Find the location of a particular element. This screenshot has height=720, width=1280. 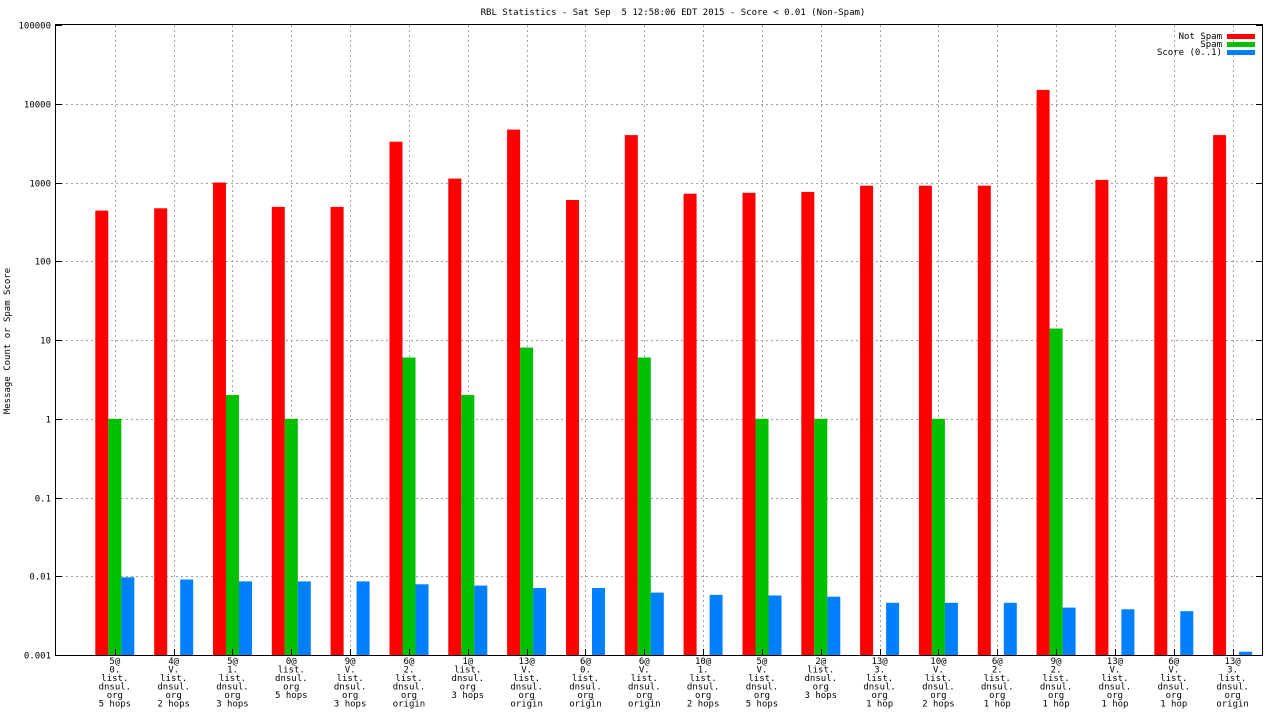

x-tick-label: 6@ V. list. dnsul. org origin is located at coordinates (644, 683).